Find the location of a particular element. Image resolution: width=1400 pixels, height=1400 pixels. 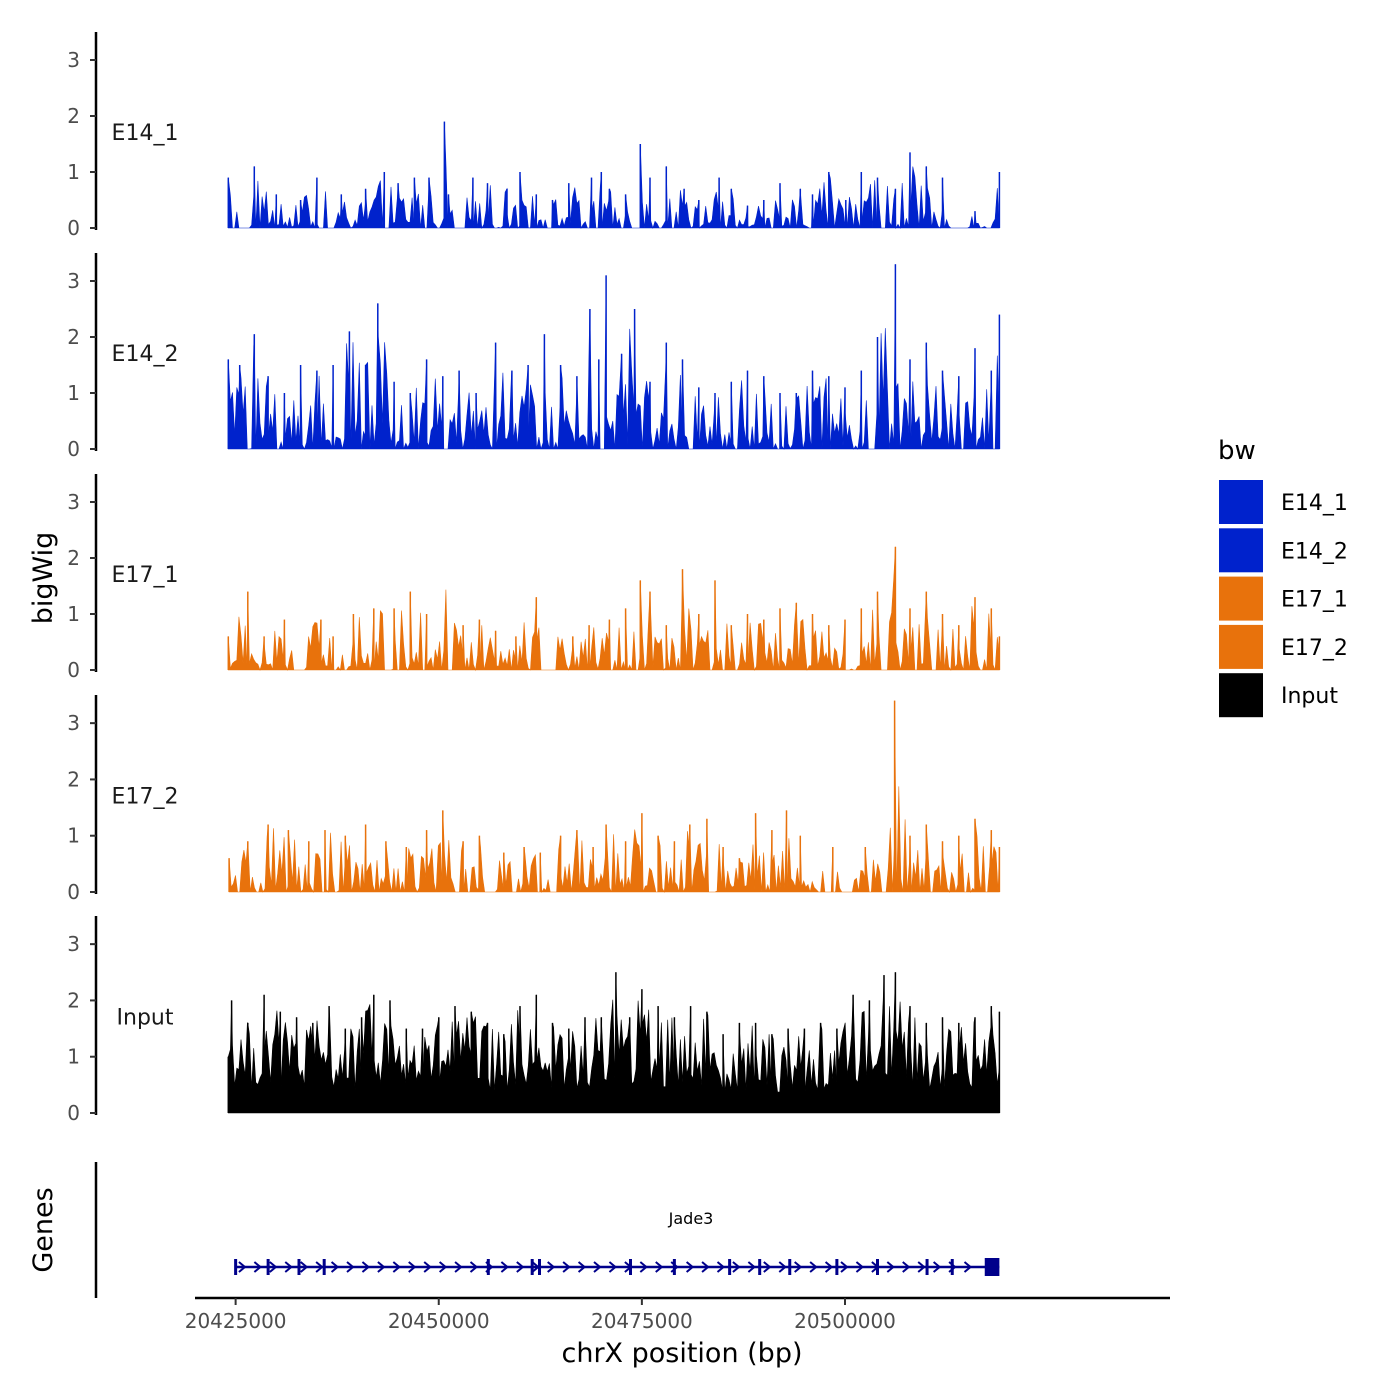

legend: bw E14_1 E14_2 E17_1 E17_2 Input is located at coordinates (1283, 577).